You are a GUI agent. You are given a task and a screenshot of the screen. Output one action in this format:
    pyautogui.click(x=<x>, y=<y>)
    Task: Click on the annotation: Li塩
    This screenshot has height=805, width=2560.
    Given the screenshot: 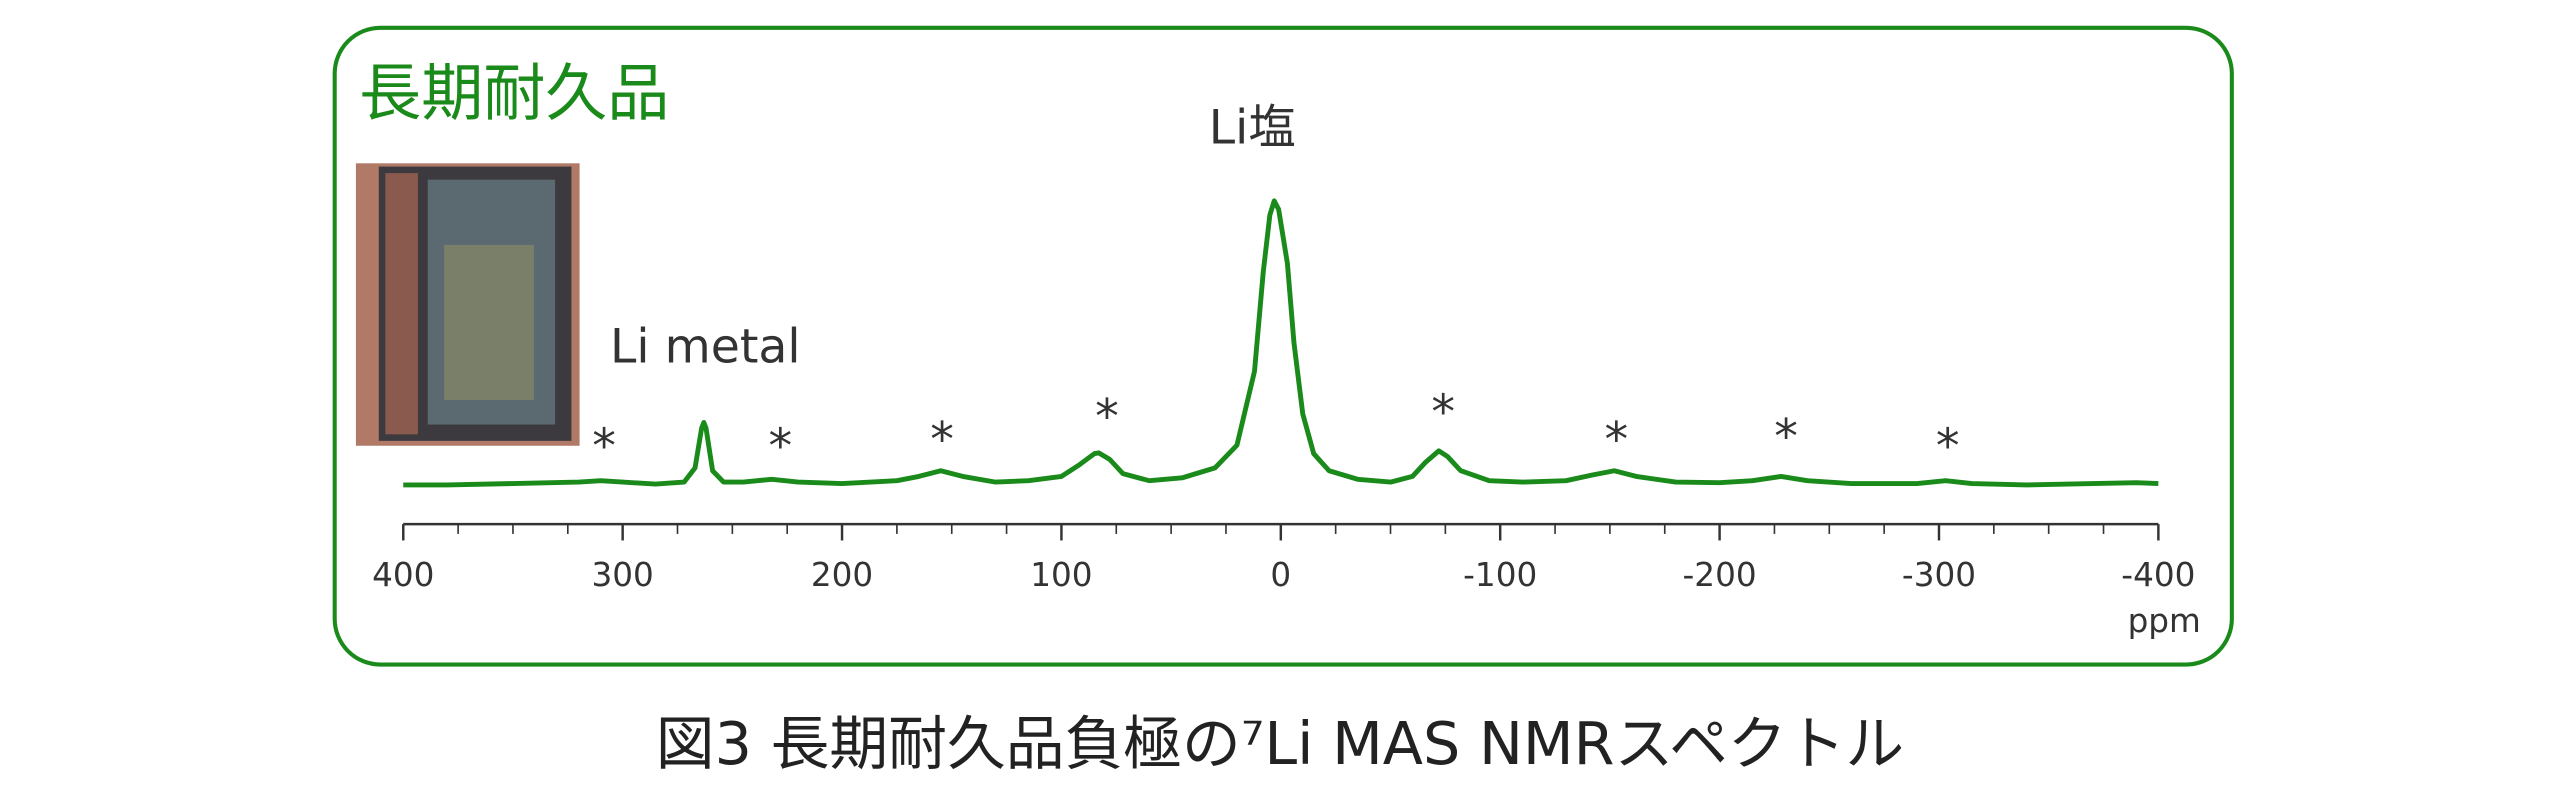 What is the action you would take?
    pyautogui.click(x=1252, y=128)
    